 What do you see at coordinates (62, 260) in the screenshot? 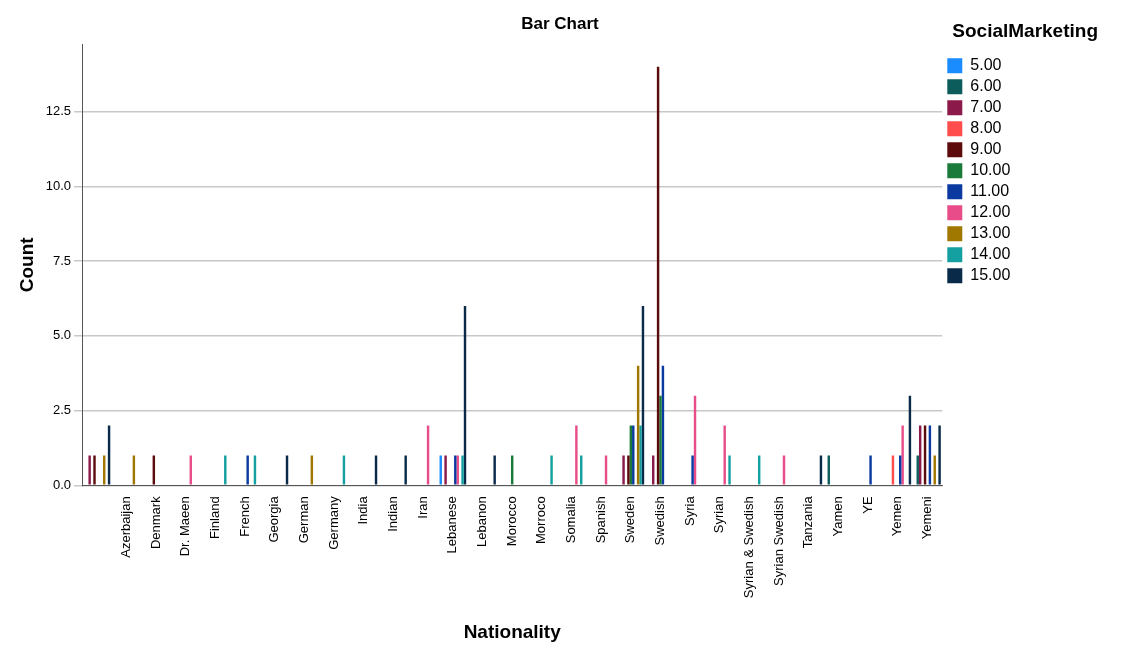
I see `y-tick-label: 7.5` at bounding box center [62, 260].